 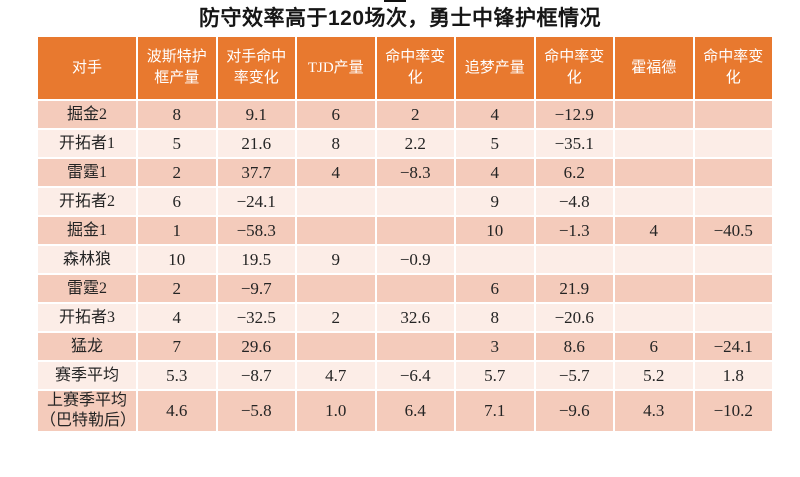 I want to click on cell: −40.5, so click(x=733, y=230).